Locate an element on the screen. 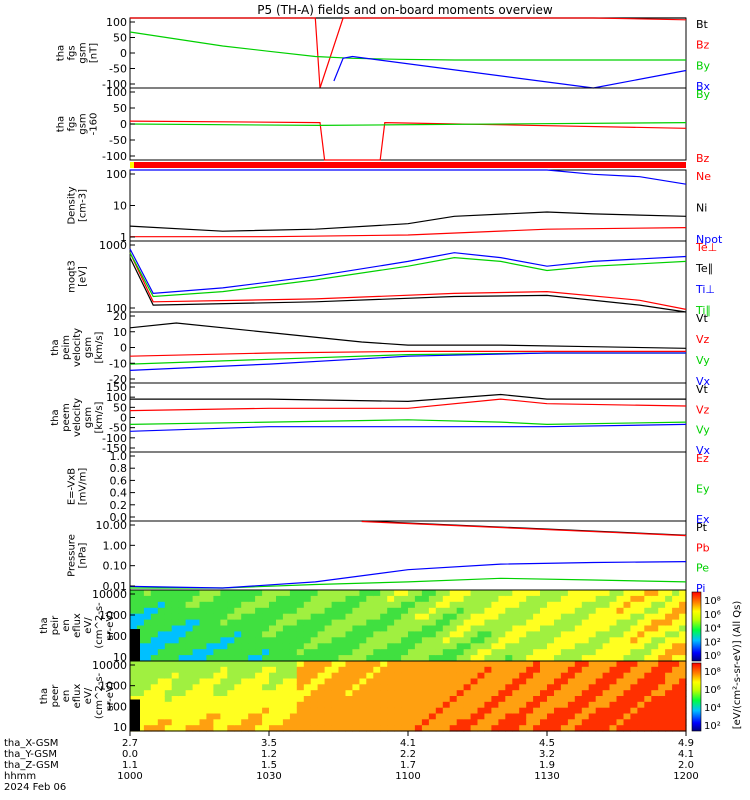 This screenshot has width=750, height=800. y-axis-label: Pressure is located at coordinates (72, 555).